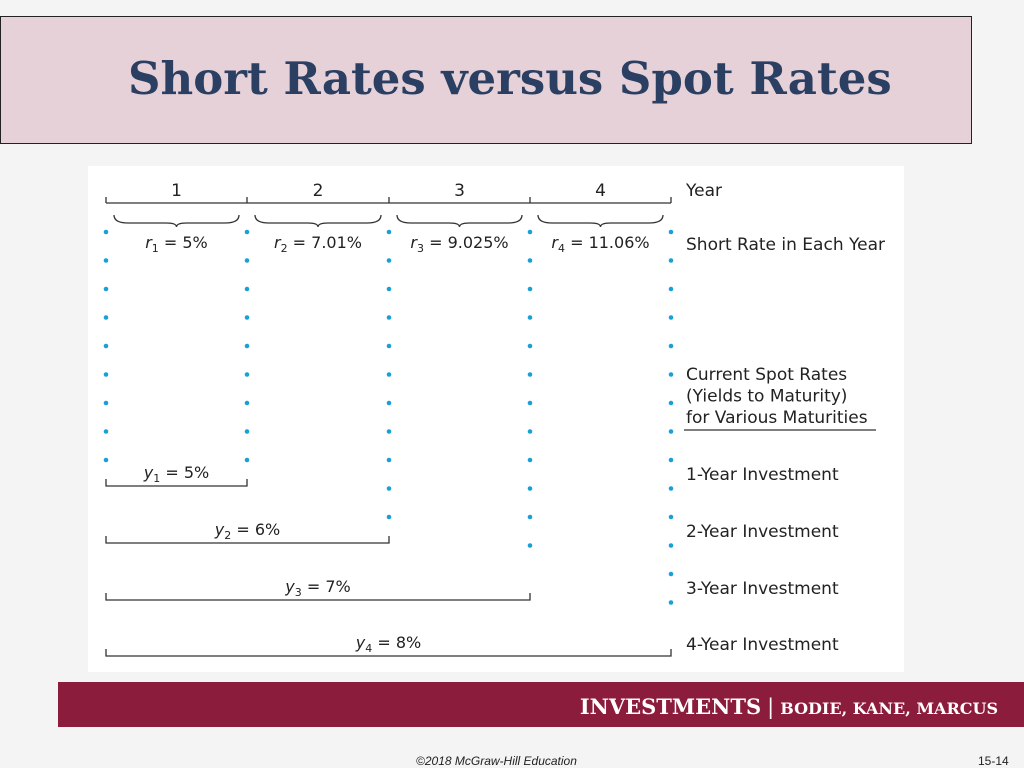 The image size is (1024, 768). I want to click on rate-value: 11.06%, so click(619, 242).